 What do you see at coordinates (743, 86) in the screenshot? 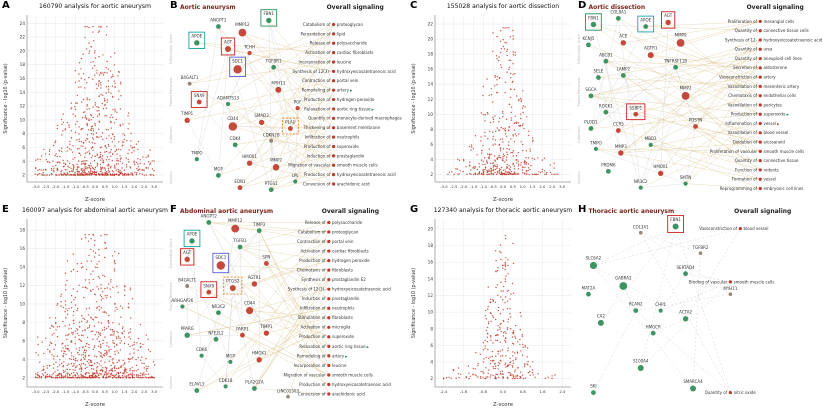
I see `pathway-label-left: Vasodilation of` at bounding box center [743, 86].